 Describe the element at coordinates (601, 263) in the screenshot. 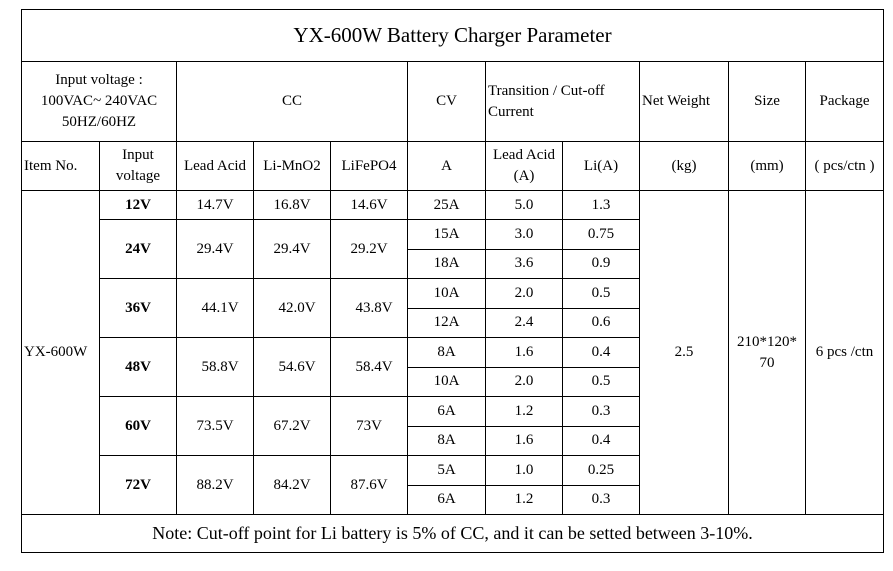

I see `li-transition-value: 0.9` at that location.